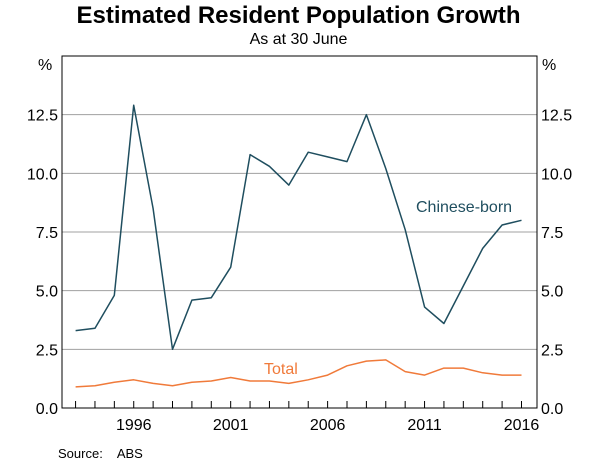  Describe the element at coordinates (134, 425) in the screenshot. I see `x-tick-label: 1996` at that location.